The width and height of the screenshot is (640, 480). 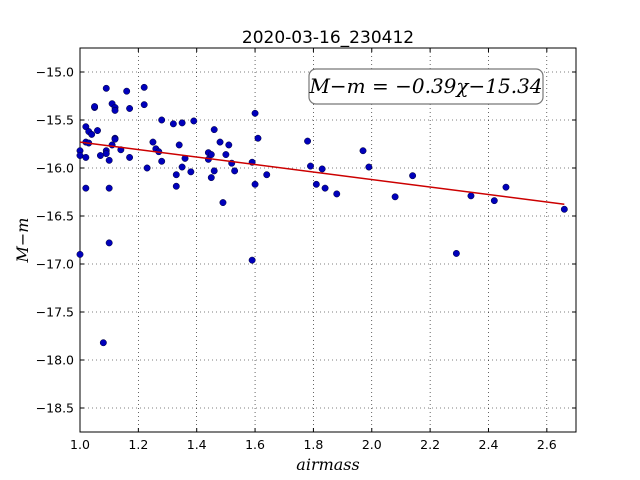 What do you see at coordinates (55, 72) in the screenshot?
I see `y-tick-label: −15.0` at bounding box center [55, 72].